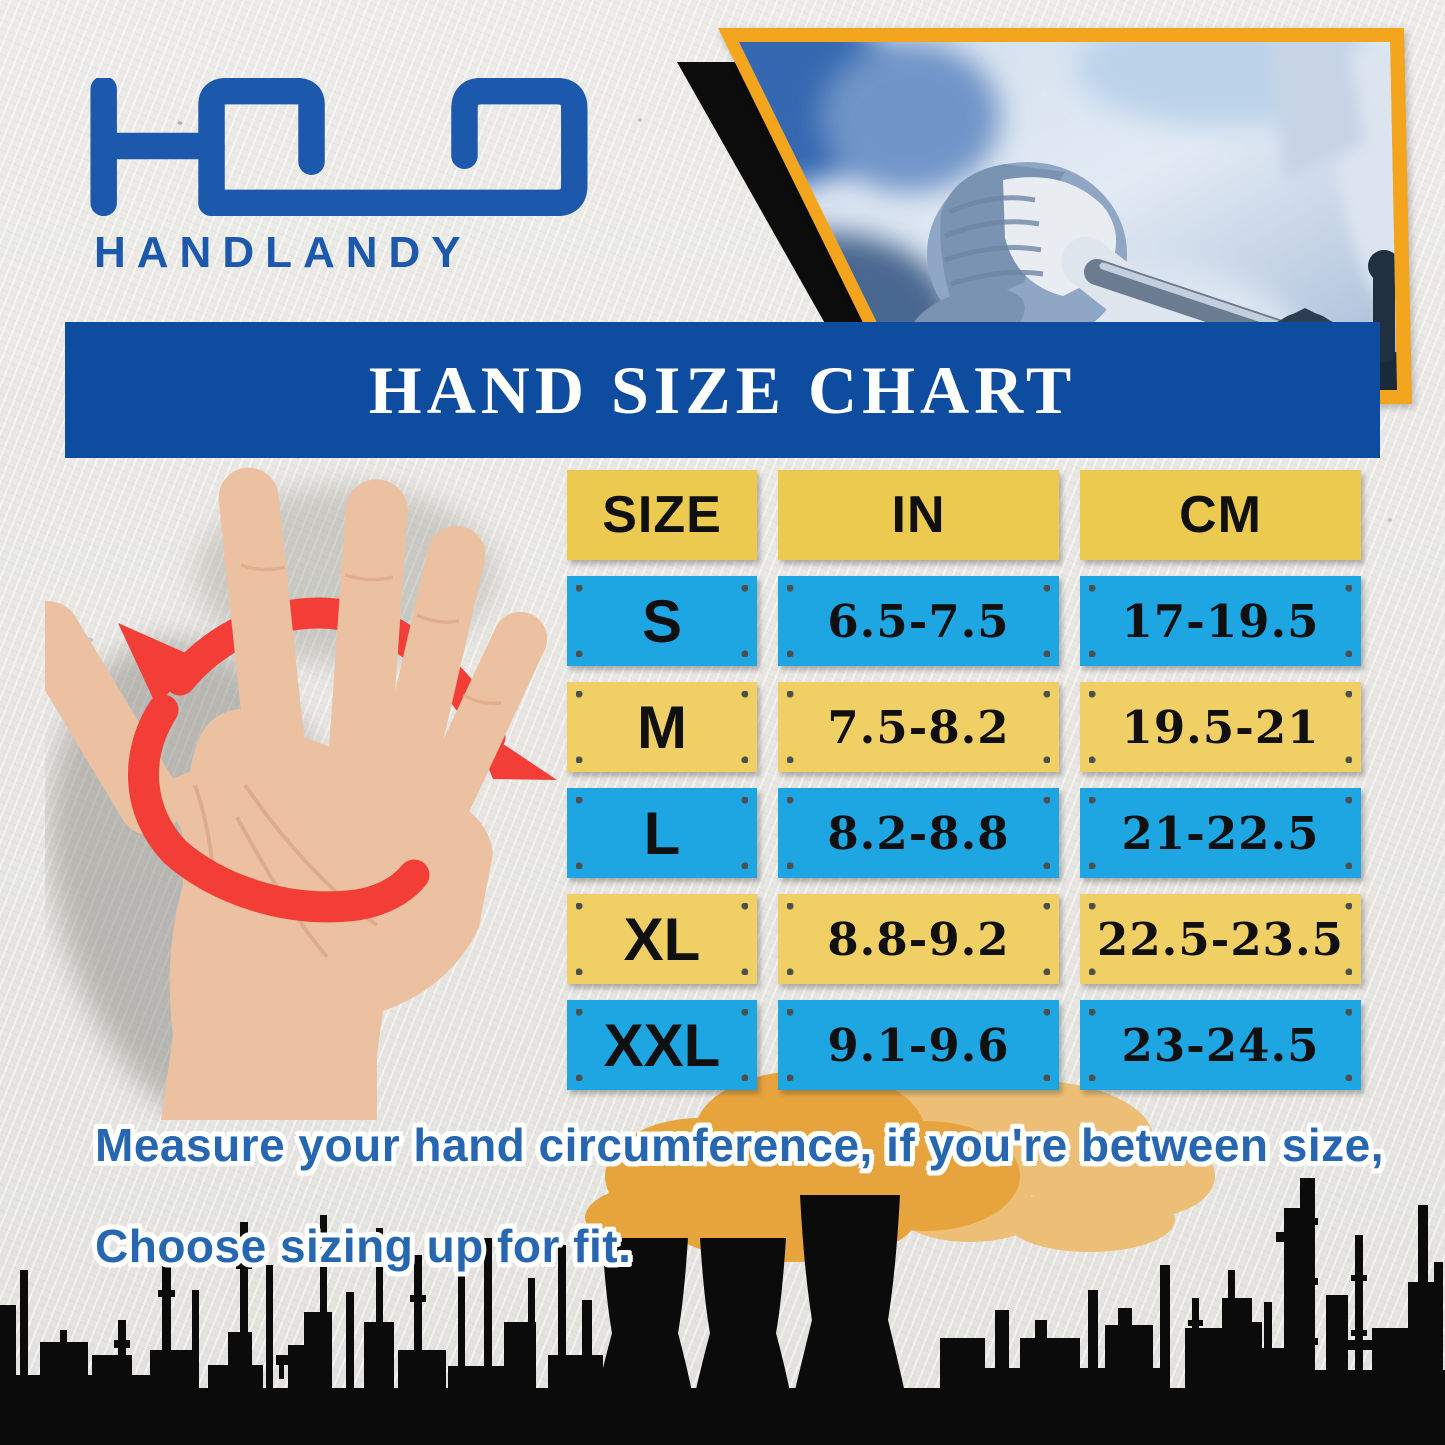 Image resolution: width=1445 pixels, height=1445 pixels. I want to click on title-banner: HAND SIZE CHART, so click(722, 390).